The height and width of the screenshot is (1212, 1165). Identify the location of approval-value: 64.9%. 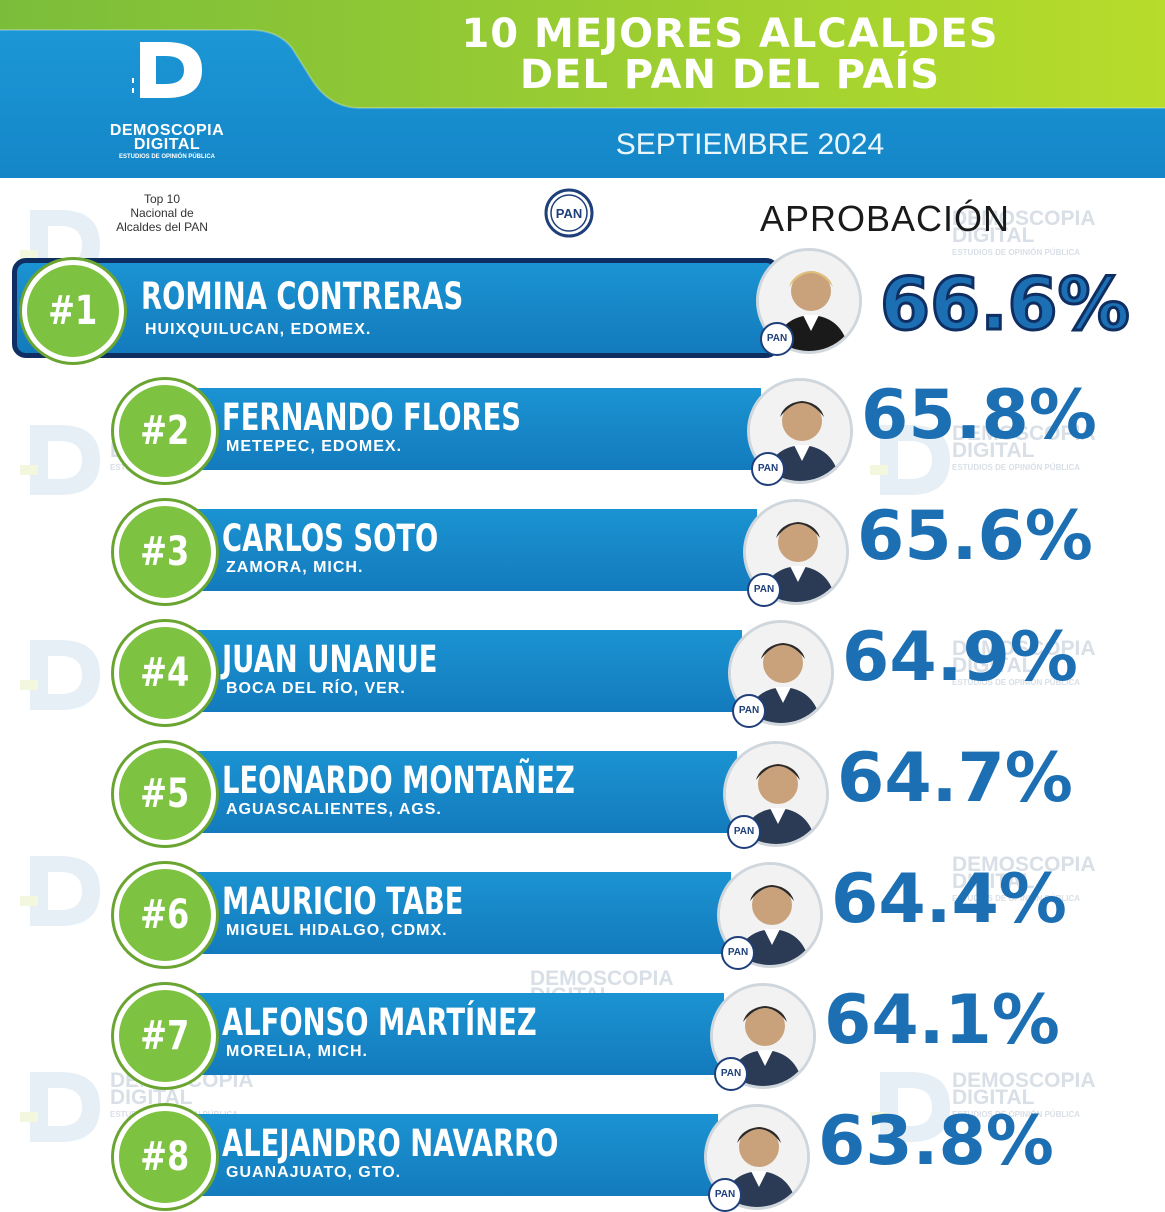
(960, 657).